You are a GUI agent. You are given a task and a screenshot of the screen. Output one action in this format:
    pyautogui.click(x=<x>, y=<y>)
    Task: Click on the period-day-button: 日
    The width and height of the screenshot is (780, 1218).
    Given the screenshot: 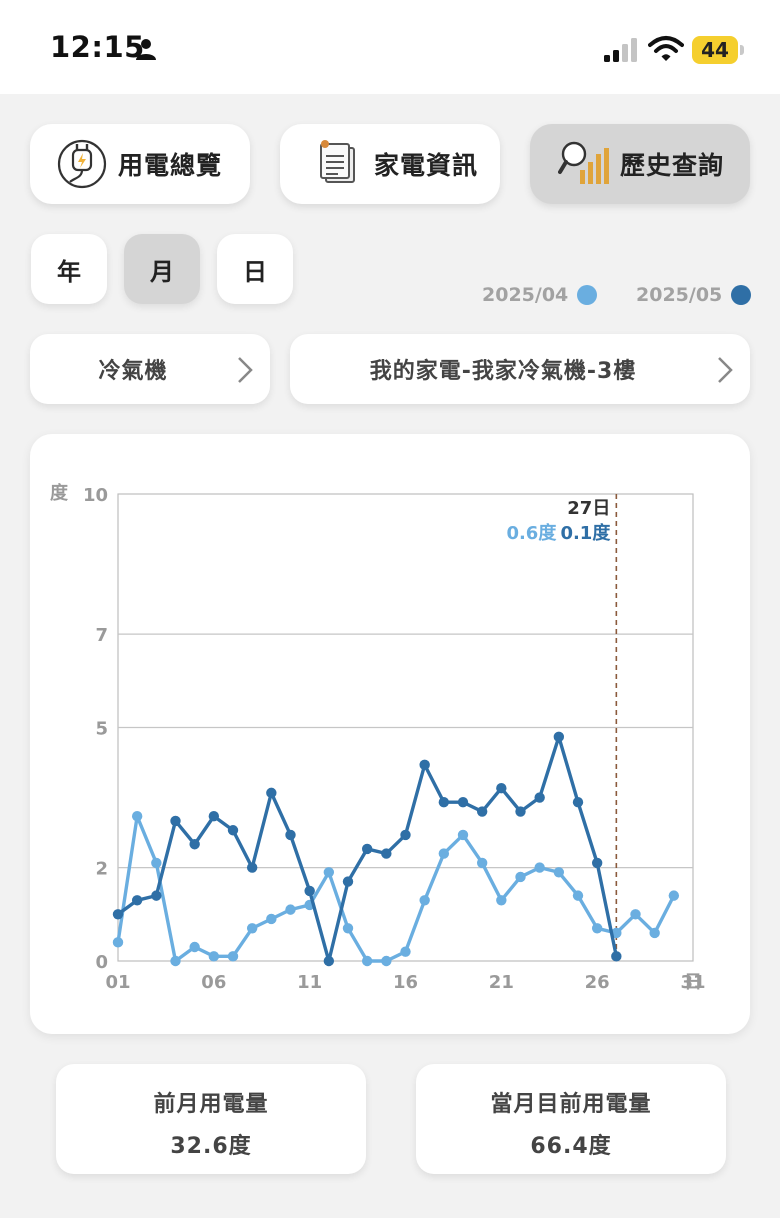 What is the action you would take?
    pyautogui.click(x=255, y=269)
    